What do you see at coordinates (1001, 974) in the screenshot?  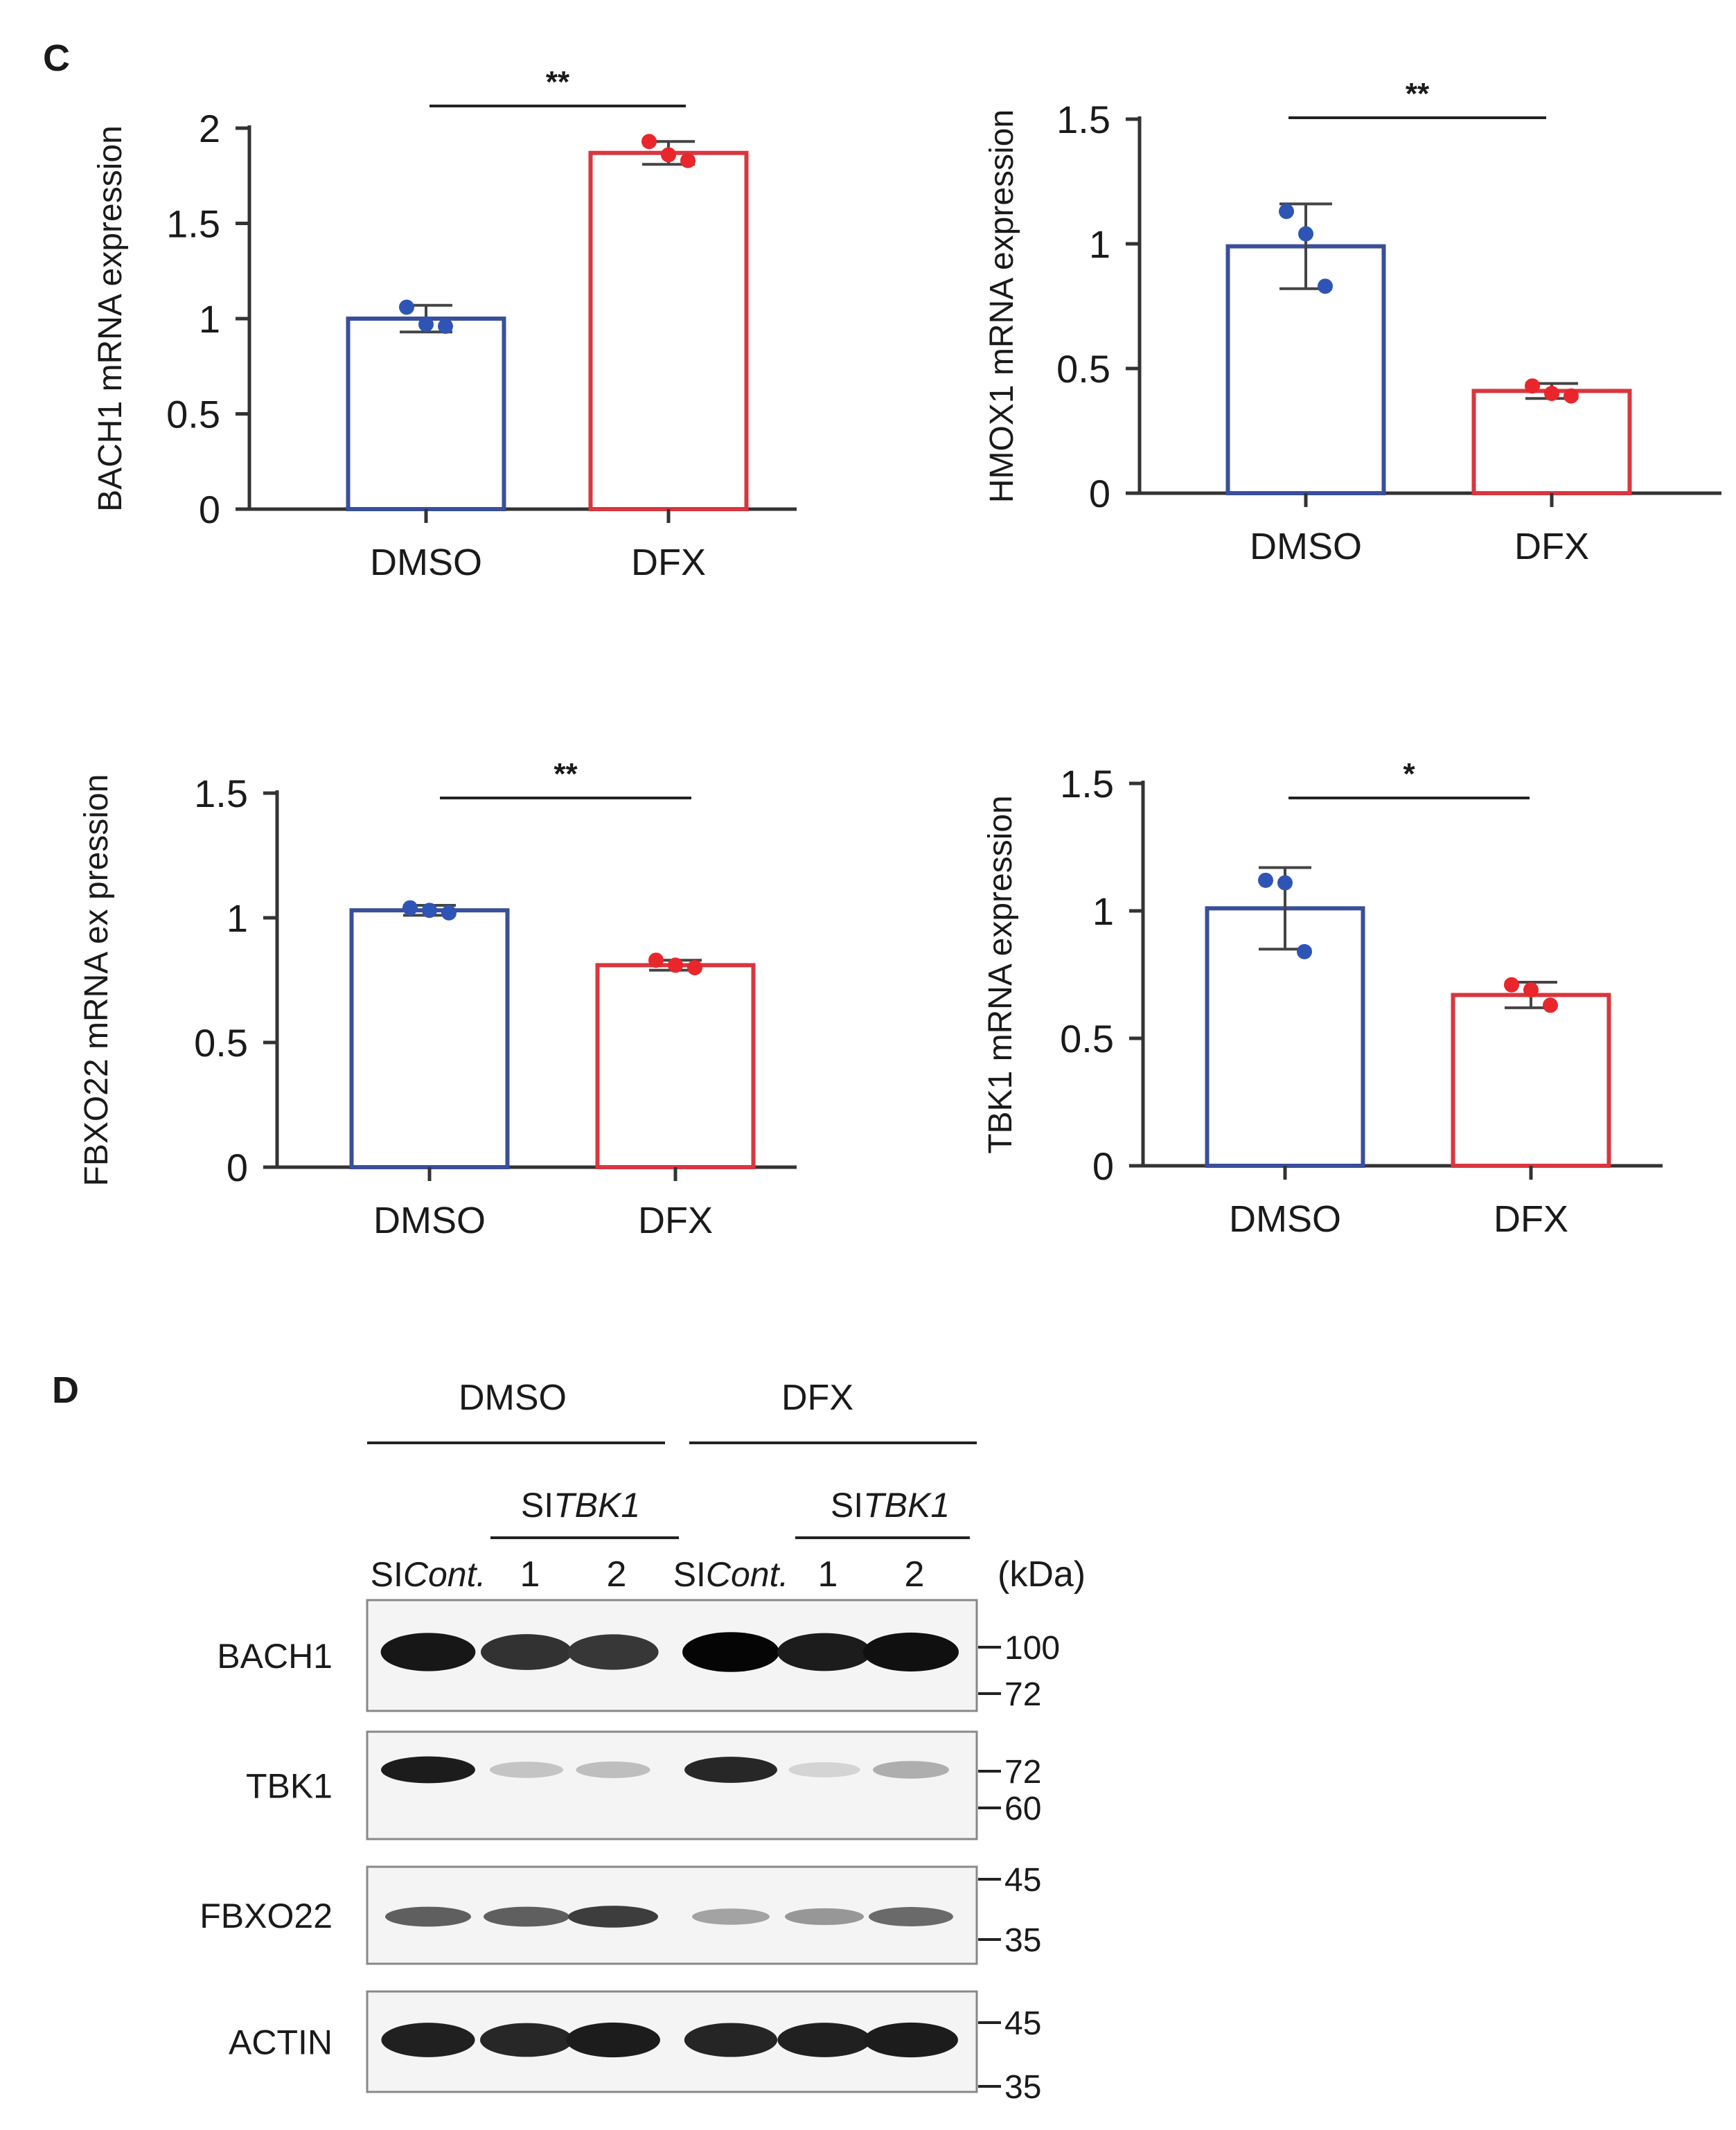 I see `y-axis-label: TBK1 mRNA expression` at bounding box center [1001, 974].